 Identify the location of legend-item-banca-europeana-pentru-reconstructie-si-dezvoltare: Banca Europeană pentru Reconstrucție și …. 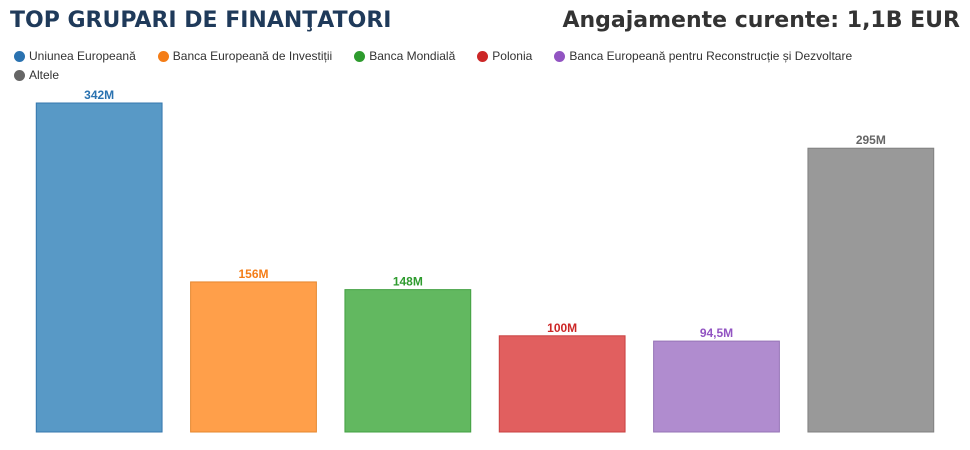
(703, 56).